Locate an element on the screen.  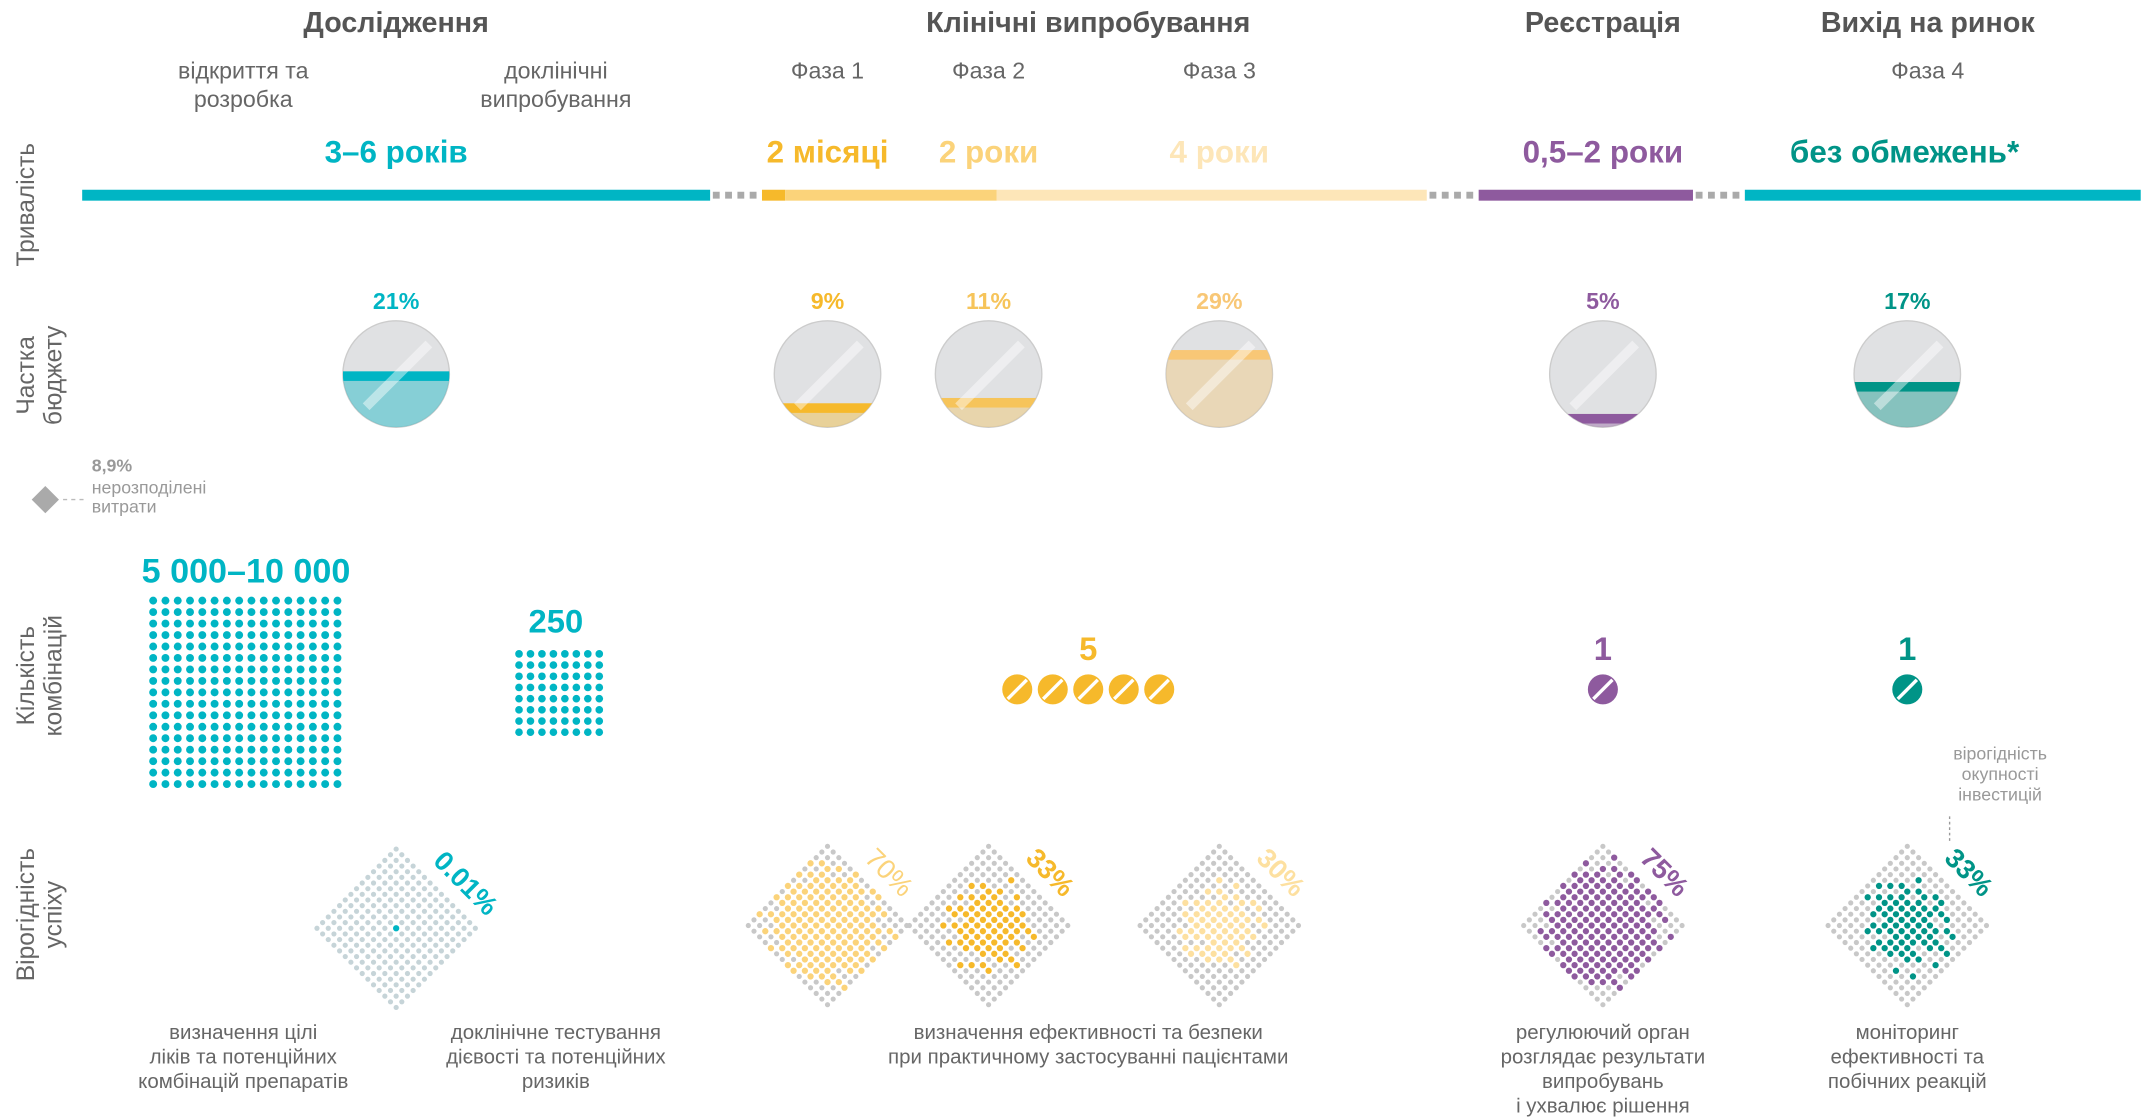
description: випробувань is located at coordinates (1603, 1081).